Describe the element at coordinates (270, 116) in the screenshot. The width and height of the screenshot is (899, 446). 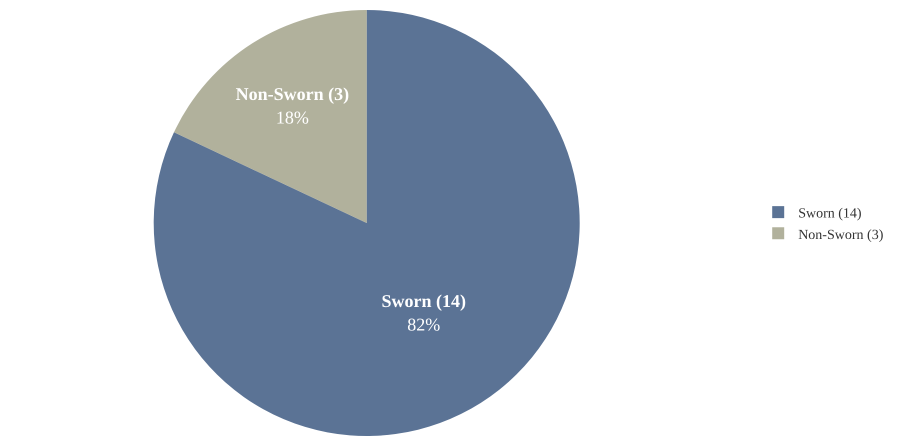
I see `pie-slice` at that location.